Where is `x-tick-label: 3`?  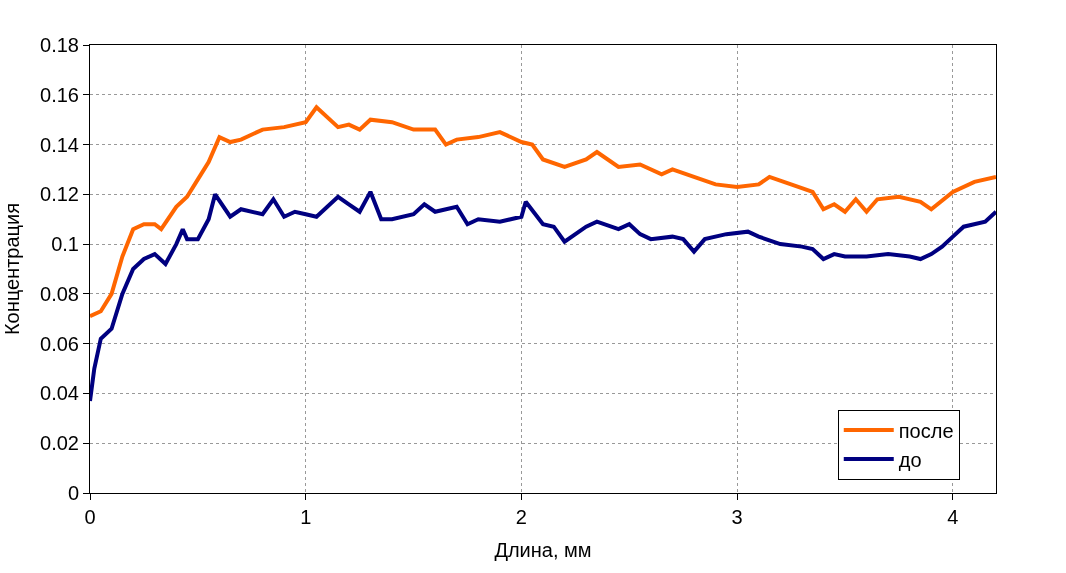 x-tick-label: 3 is located at coordinates (737, 517).